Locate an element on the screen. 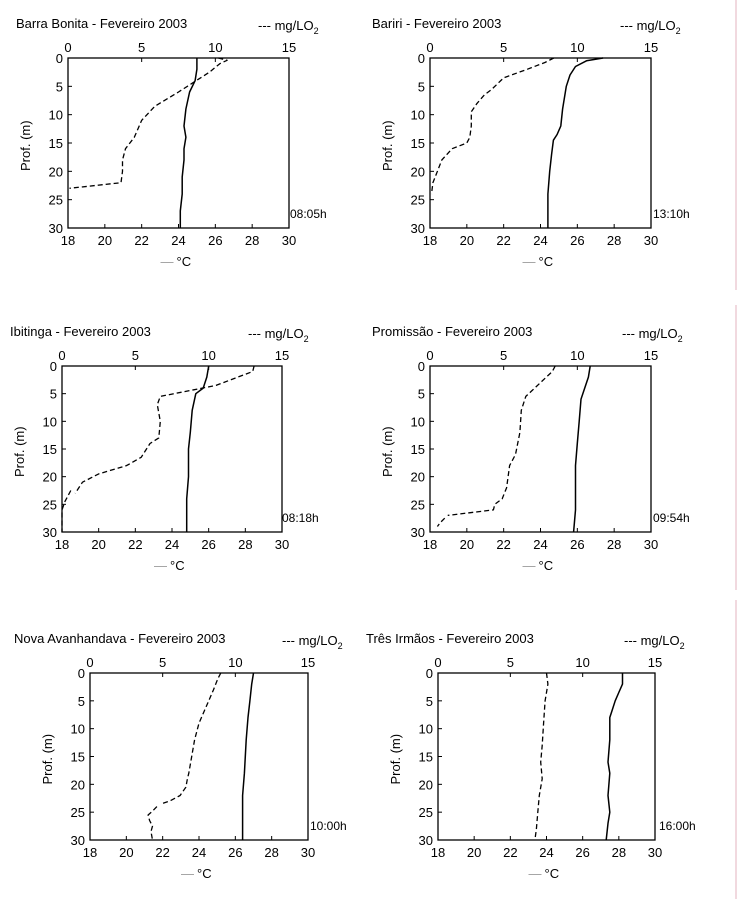  sampling-time: 13:10h is located at coordinates (671, 214).